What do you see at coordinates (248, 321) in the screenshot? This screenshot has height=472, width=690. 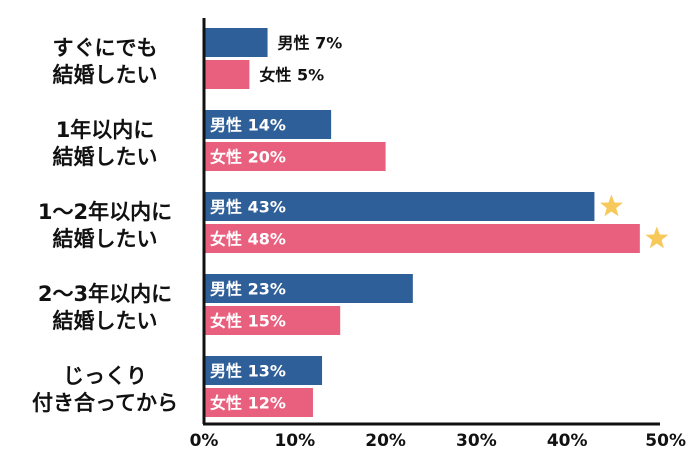 I see `bar-data-label: 女性 15%` at bounding box center [248, 321].